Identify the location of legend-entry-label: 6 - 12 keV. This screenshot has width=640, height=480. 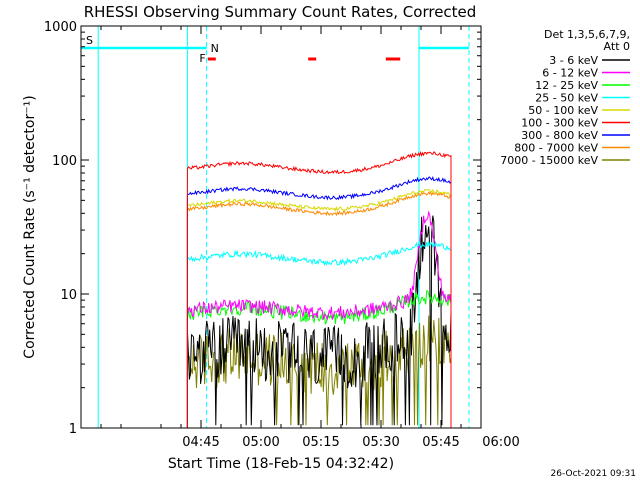
(570, 73).